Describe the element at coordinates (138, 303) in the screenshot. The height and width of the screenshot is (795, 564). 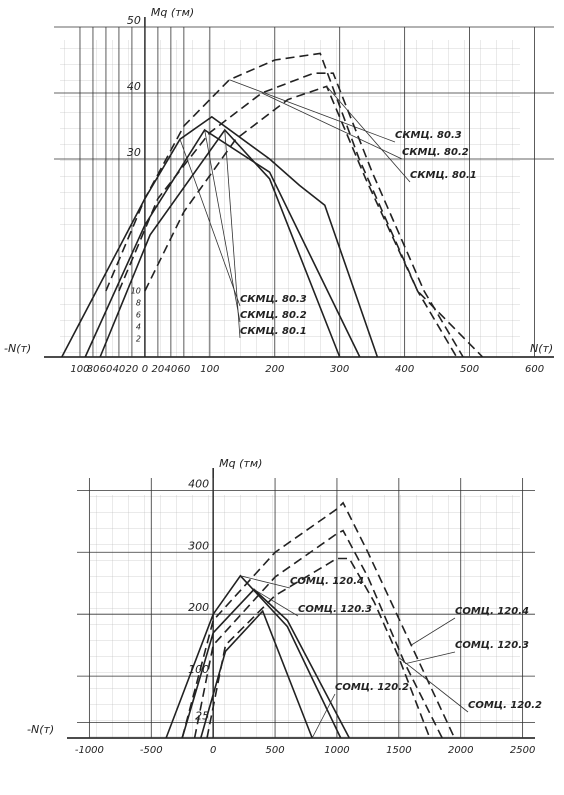
I see `inner-scale-label: 8` at that location.